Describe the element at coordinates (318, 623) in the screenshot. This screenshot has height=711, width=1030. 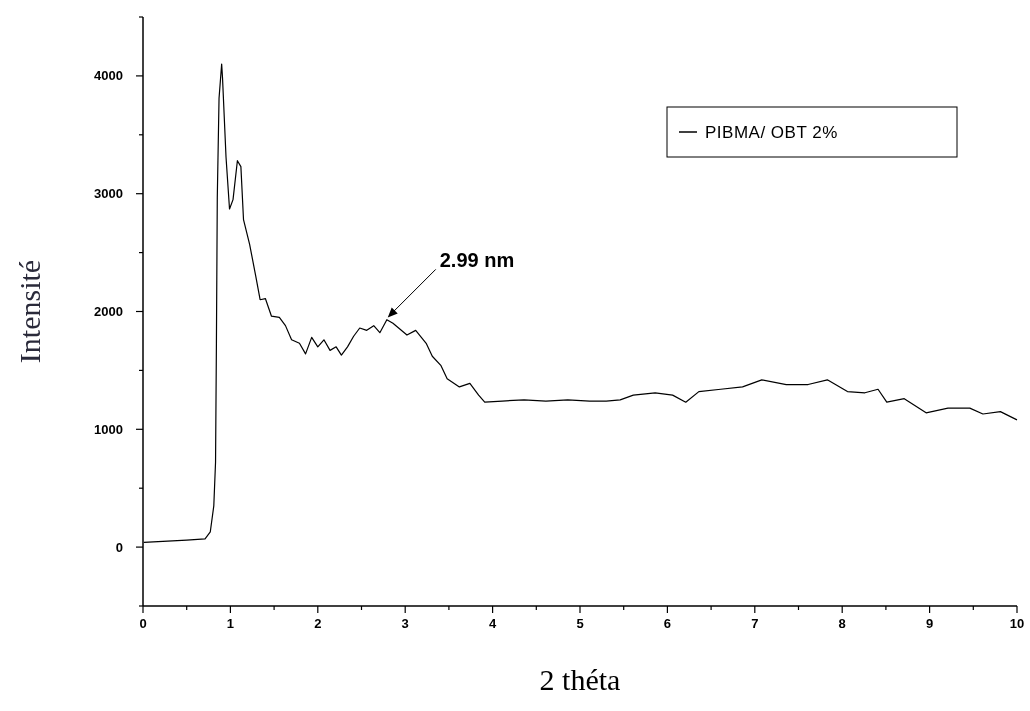
I see `x-tick-label: 2` at that location.